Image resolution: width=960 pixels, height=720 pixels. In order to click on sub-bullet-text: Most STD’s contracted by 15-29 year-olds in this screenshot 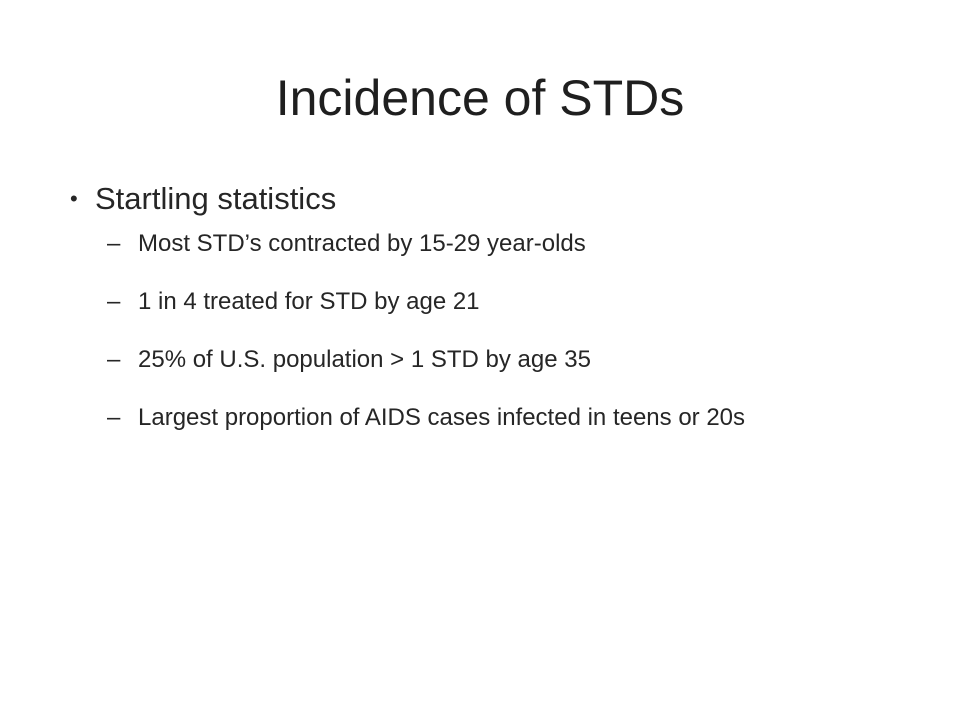, I will do `click(362, 243)`.